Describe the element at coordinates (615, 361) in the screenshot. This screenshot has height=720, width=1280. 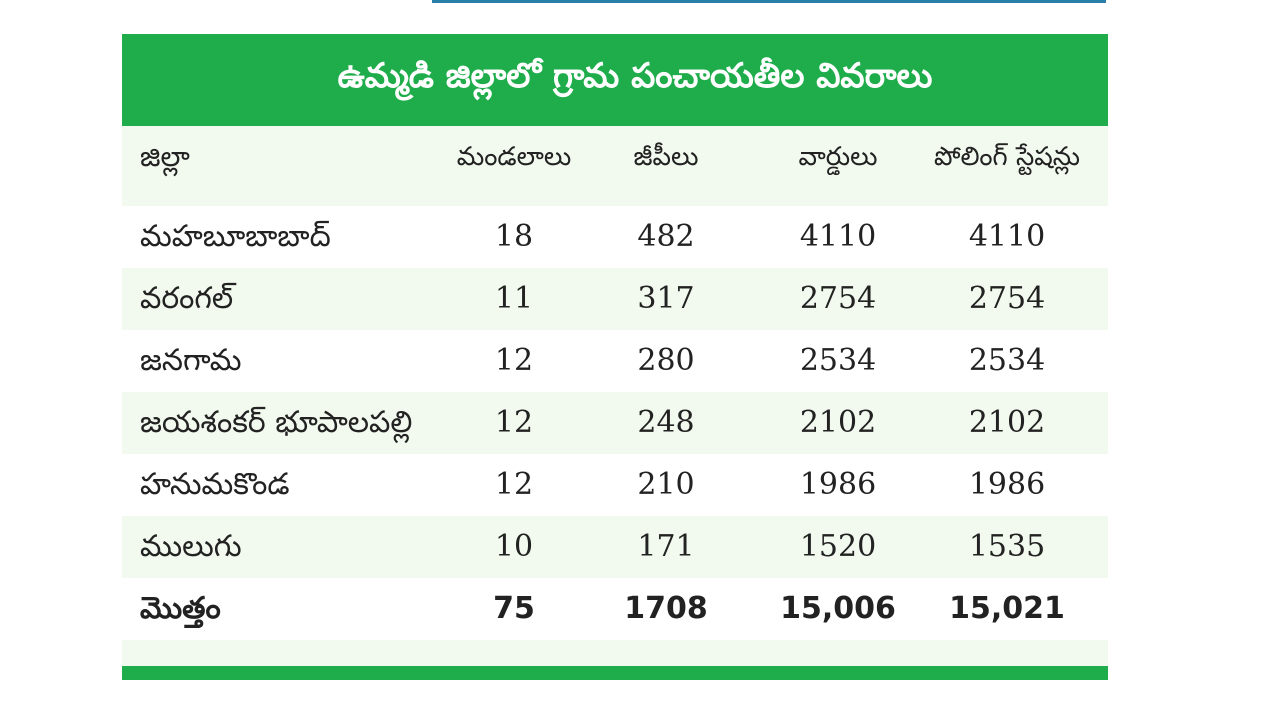
I see `table-row: జనగామ 12 280 2534 2534` at that location.